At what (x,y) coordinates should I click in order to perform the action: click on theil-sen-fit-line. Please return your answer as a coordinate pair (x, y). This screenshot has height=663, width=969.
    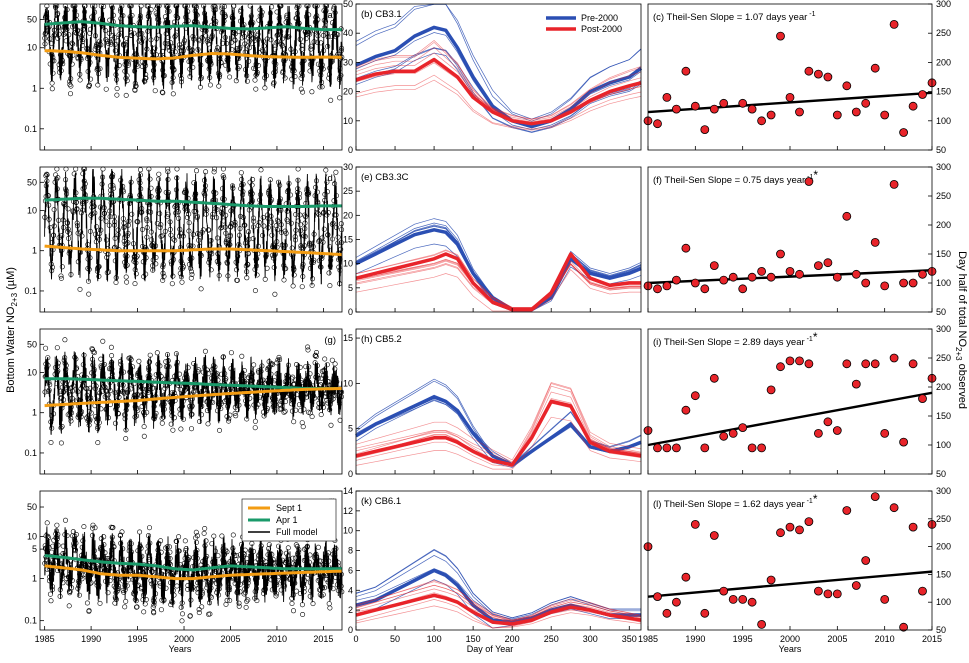
    Looking at the image, I should click on (790, 419).